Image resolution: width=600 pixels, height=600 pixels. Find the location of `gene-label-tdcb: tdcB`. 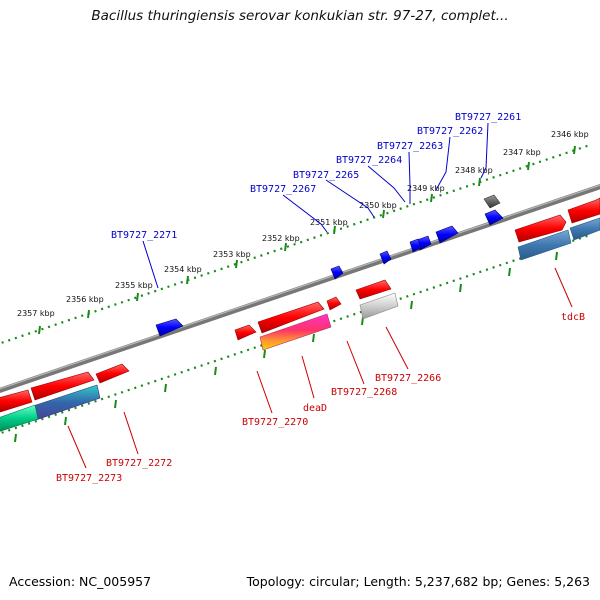

gene-label-tdcb: tdcB is located at coordinates (573, 317).